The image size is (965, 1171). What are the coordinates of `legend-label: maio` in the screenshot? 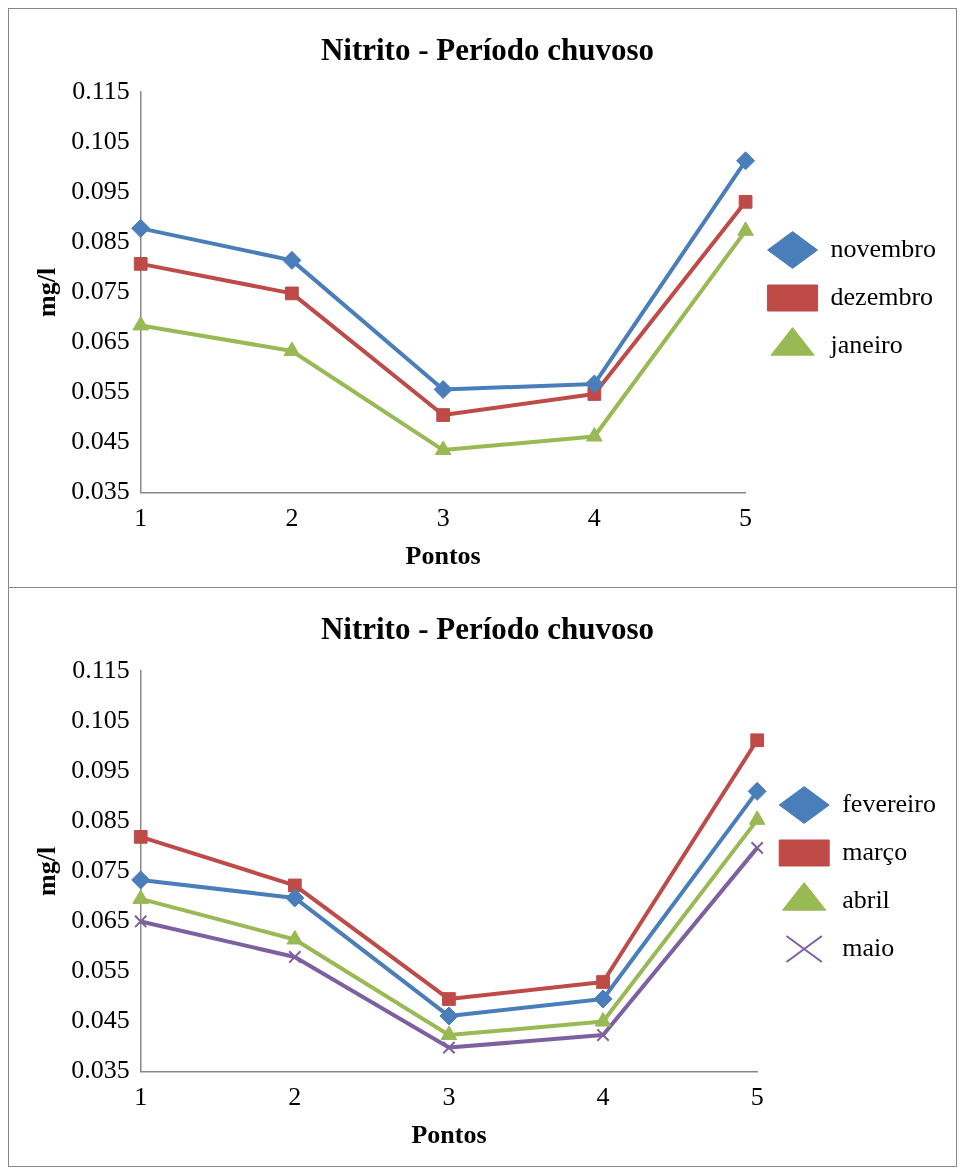 It's located at (868, 947).